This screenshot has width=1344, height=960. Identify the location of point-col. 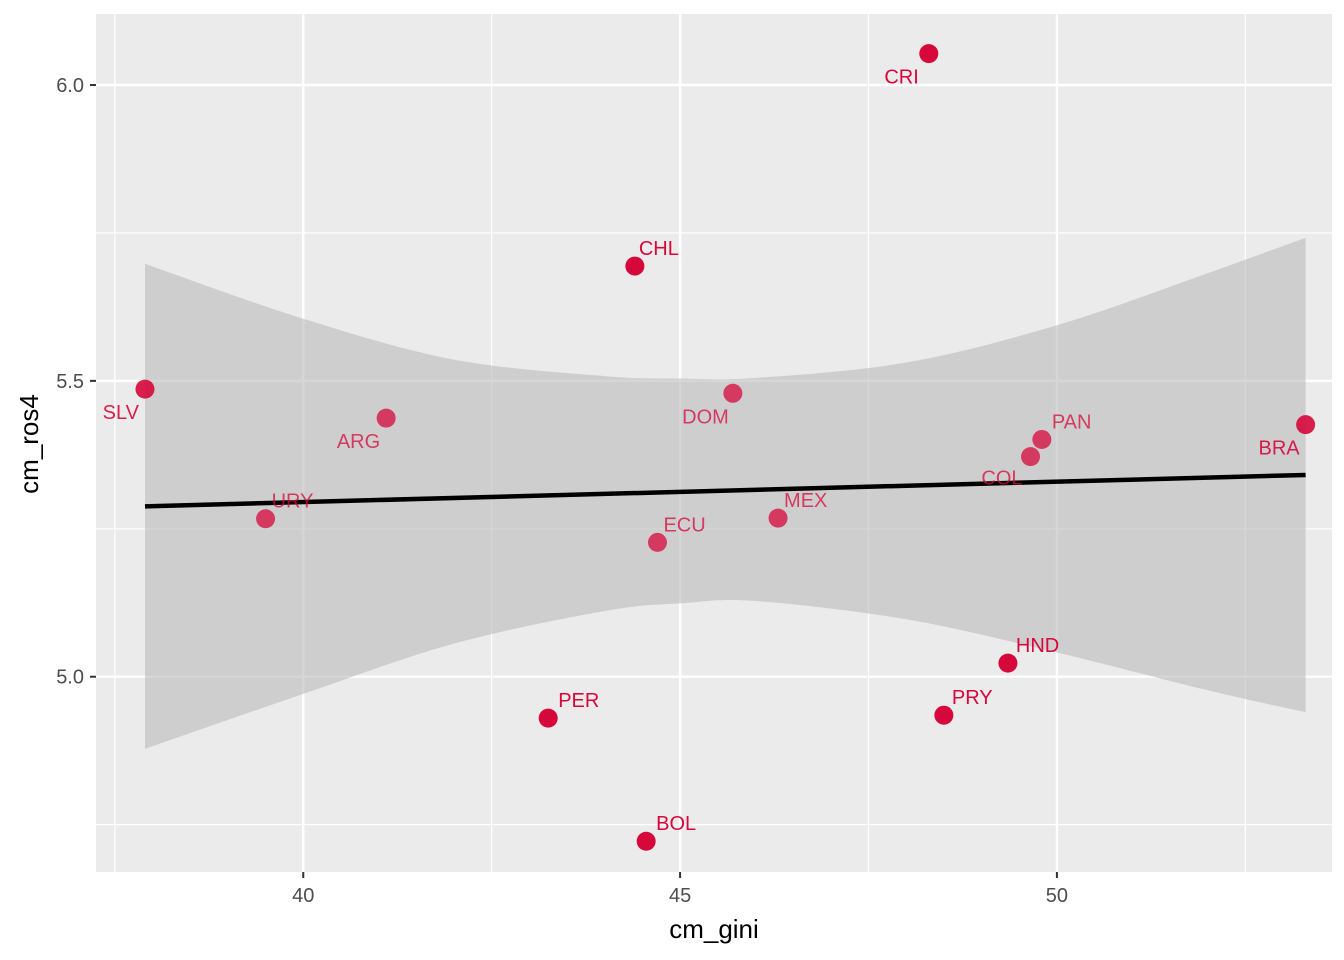
(1031, 457).